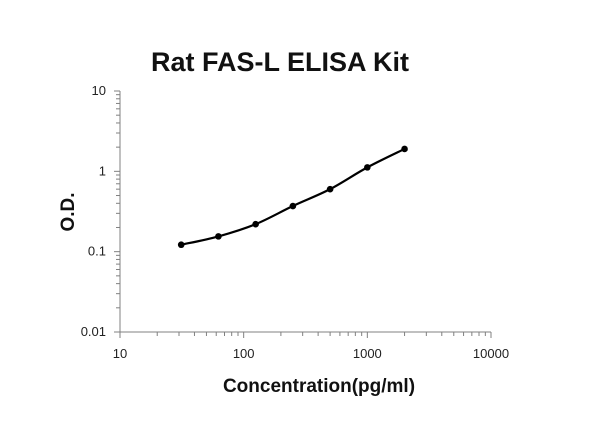  What do you see at coordinates (120, 353) in the screenshot?
I see `x-tick-label: 10` at bounding box center [120, 353].